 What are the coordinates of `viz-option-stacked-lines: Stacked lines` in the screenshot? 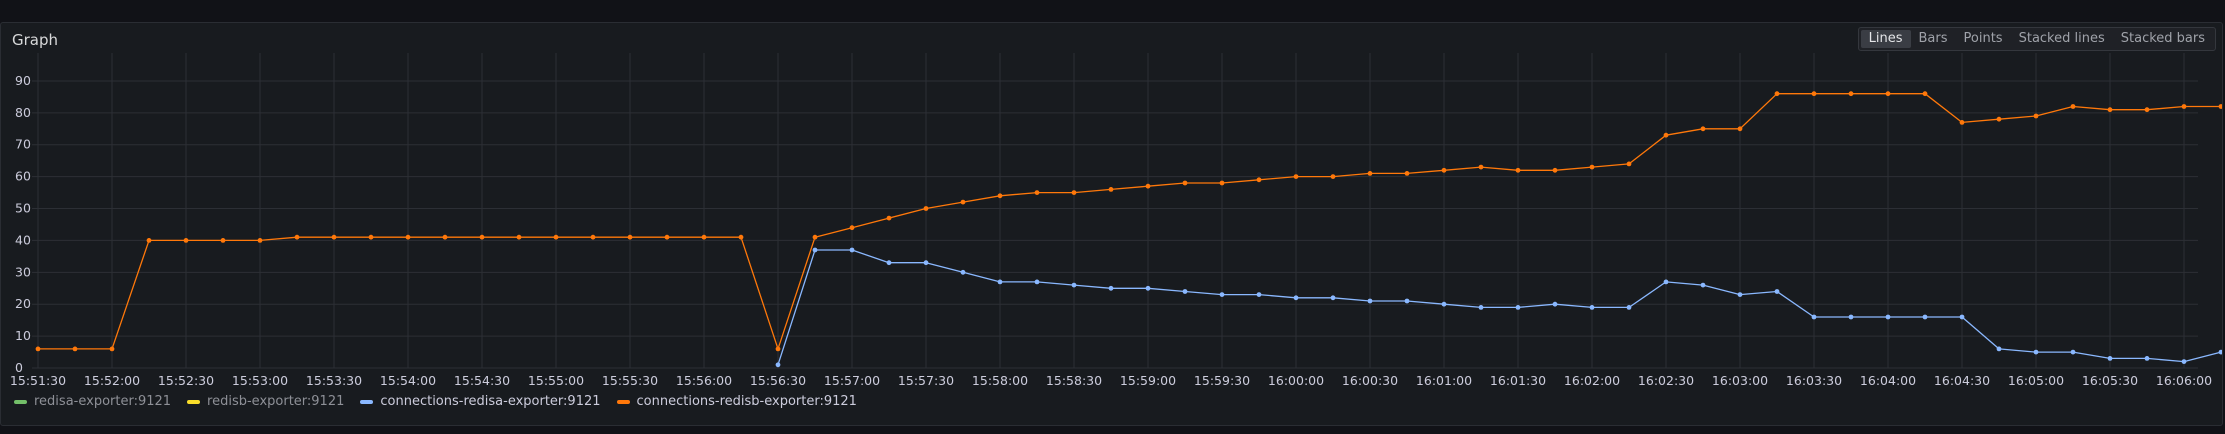 It's located at (2061, 38).